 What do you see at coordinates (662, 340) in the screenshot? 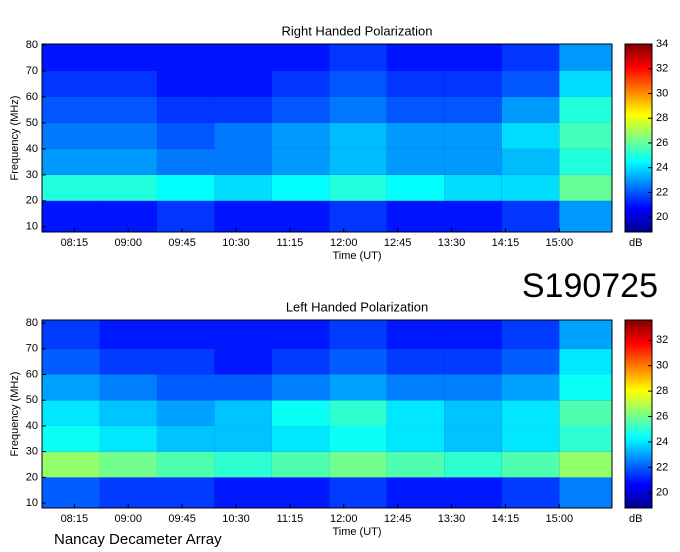
I see `colorbar-tick-label: 32` at bounding box center [662, 340].